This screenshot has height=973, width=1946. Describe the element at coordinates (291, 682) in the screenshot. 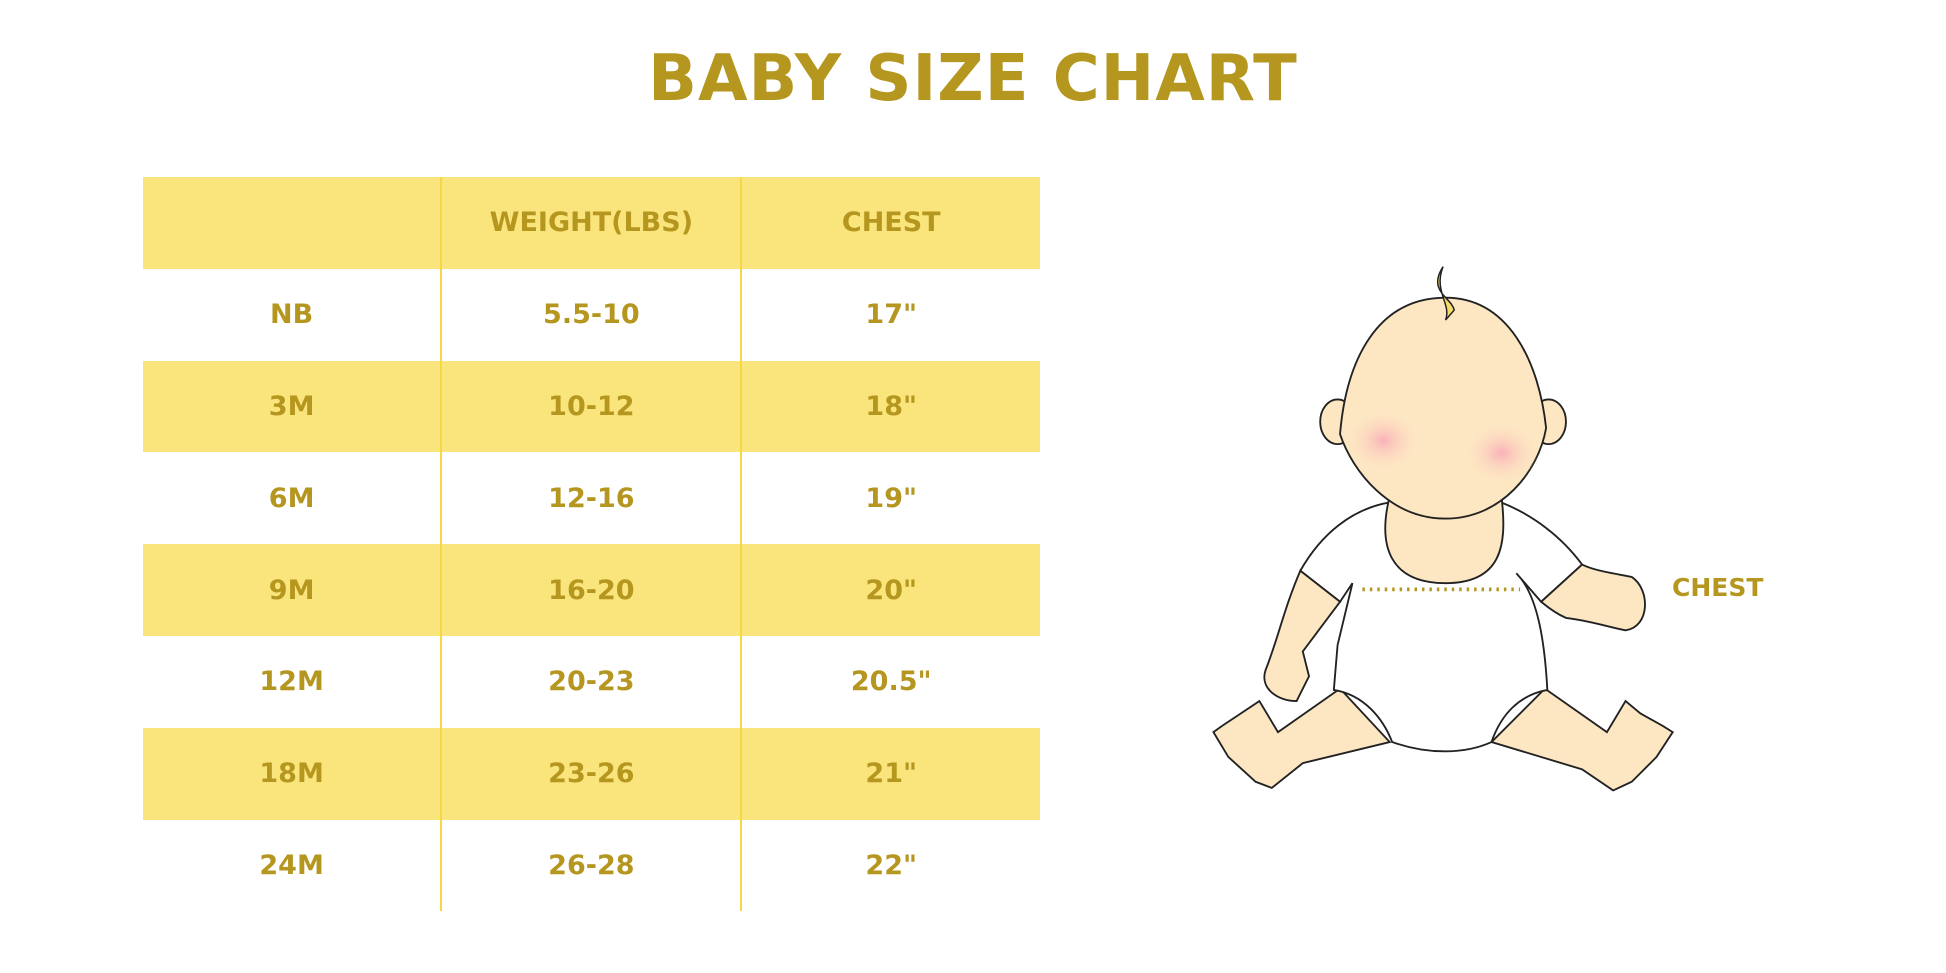

I see `size-cell: 12M` at that location.